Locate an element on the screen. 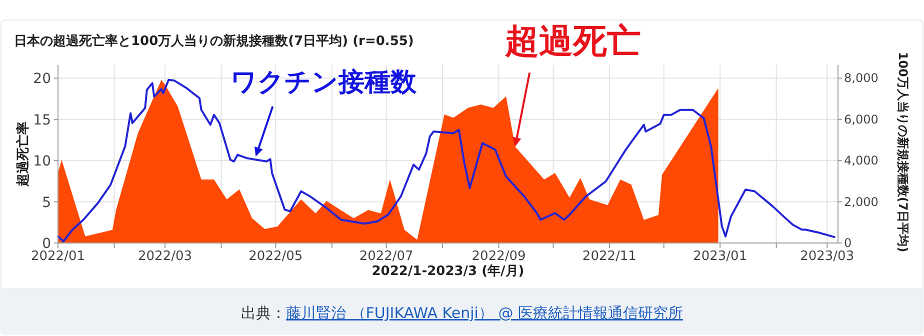 This screenshot has height=336, width=924. x-tick-label: 2023/01 is located at coordinates (720, 256).